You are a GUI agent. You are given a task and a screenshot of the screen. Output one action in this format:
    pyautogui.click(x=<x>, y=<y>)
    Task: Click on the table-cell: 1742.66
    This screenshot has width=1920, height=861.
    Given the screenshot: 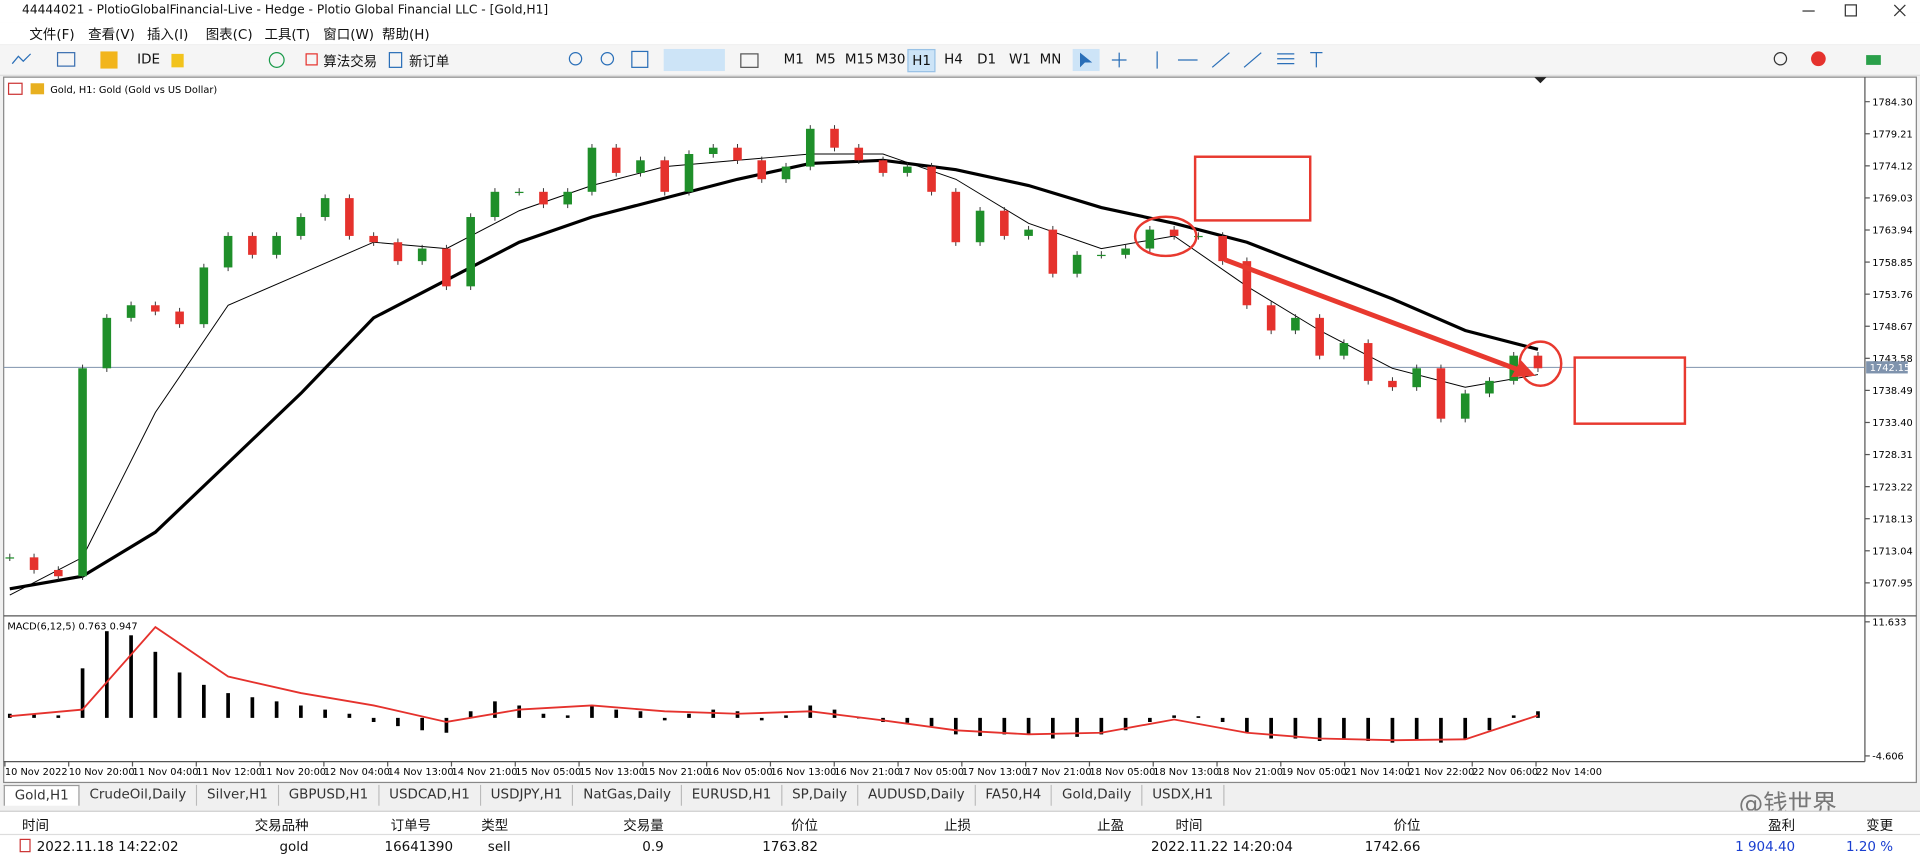 What is the action you would take?
    pyautogui.click(x=1392, y=846)
    